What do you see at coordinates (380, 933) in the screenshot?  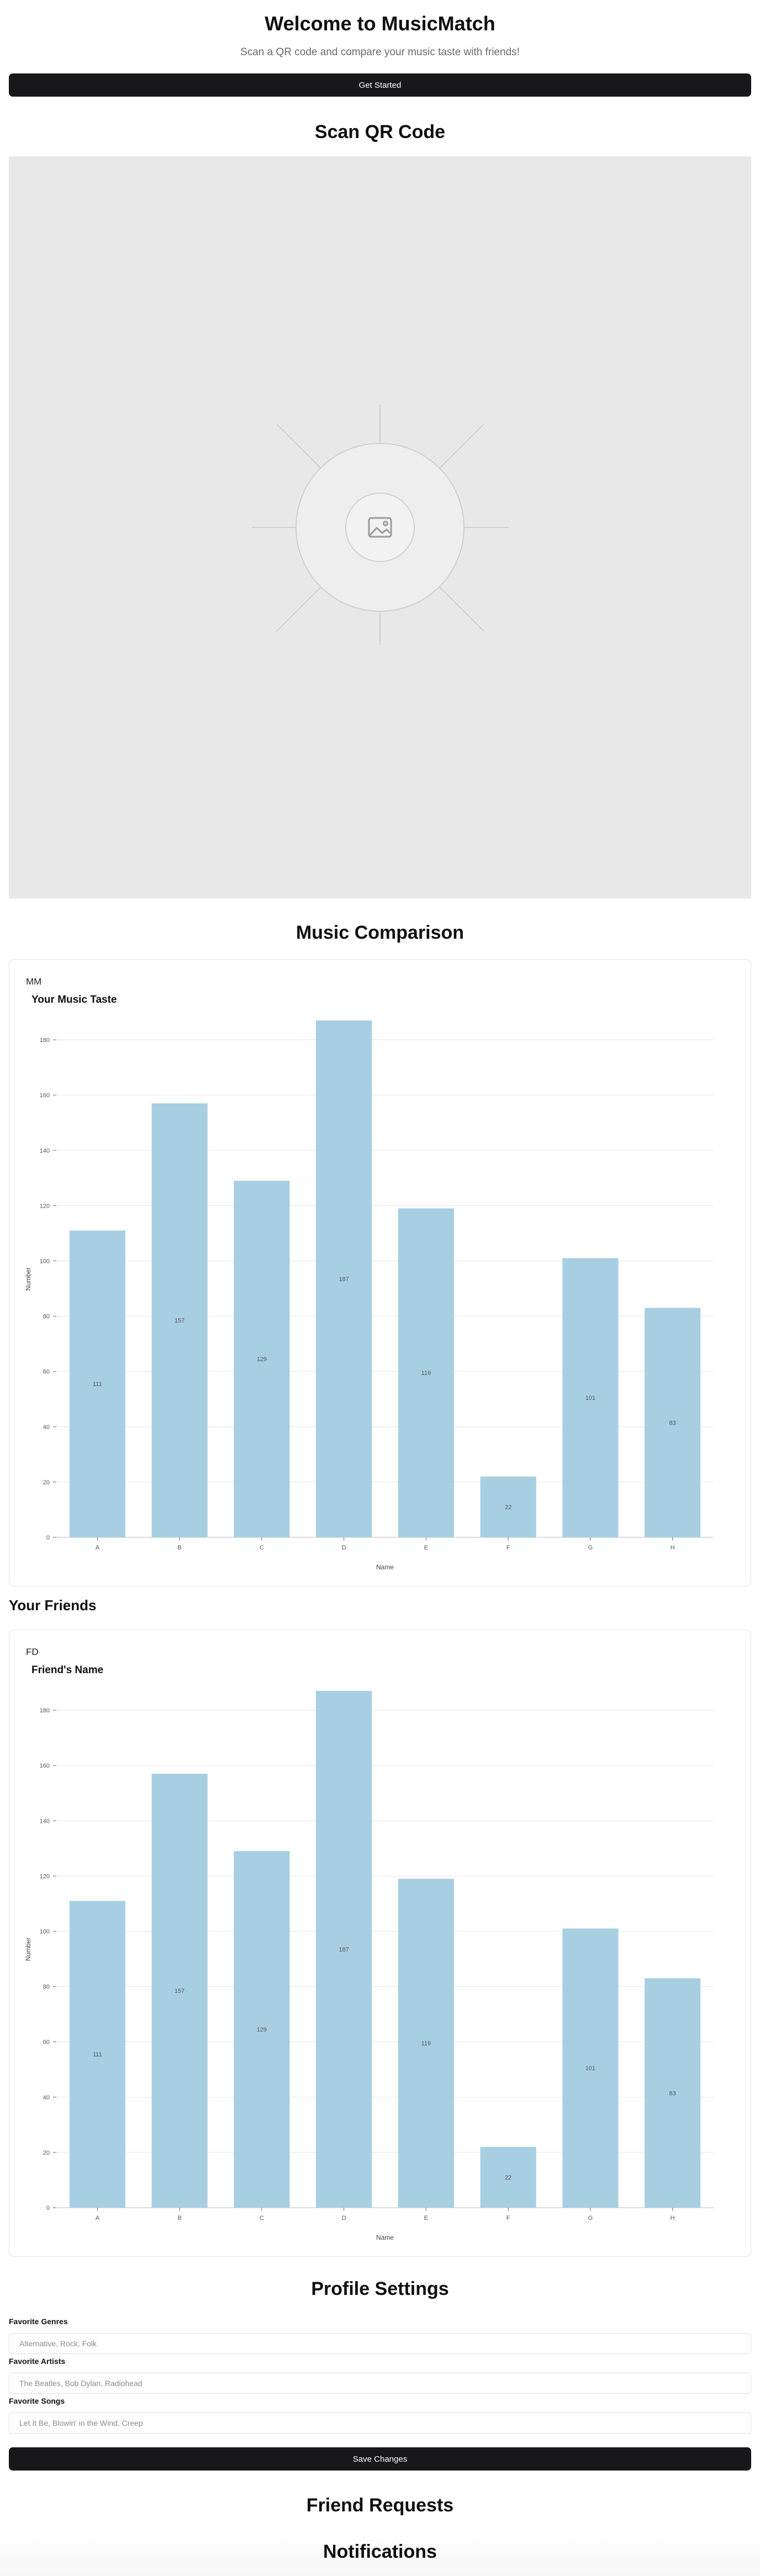 I see `comparison-section-title: Music Comparison` at bounding box center [380, 933].